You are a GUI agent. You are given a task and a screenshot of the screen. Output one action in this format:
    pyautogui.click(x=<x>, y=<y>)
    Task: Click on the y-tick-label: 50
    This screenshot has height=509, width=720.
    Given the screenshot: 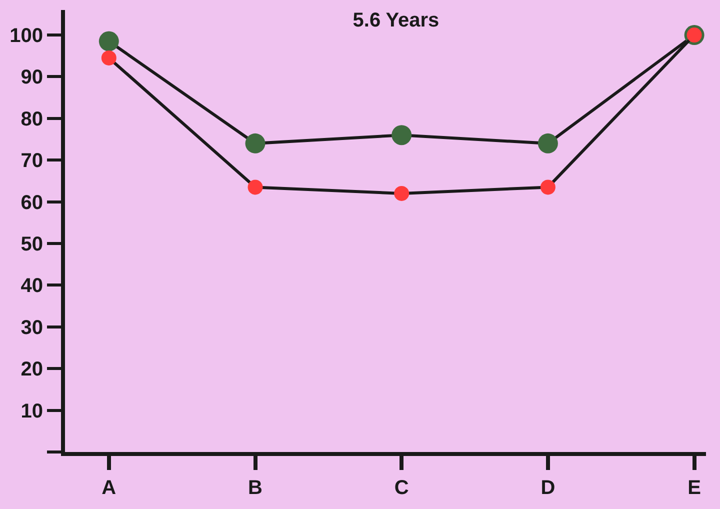 What is the action you would take?
    pyautogui.click(x=31, y=245)
    